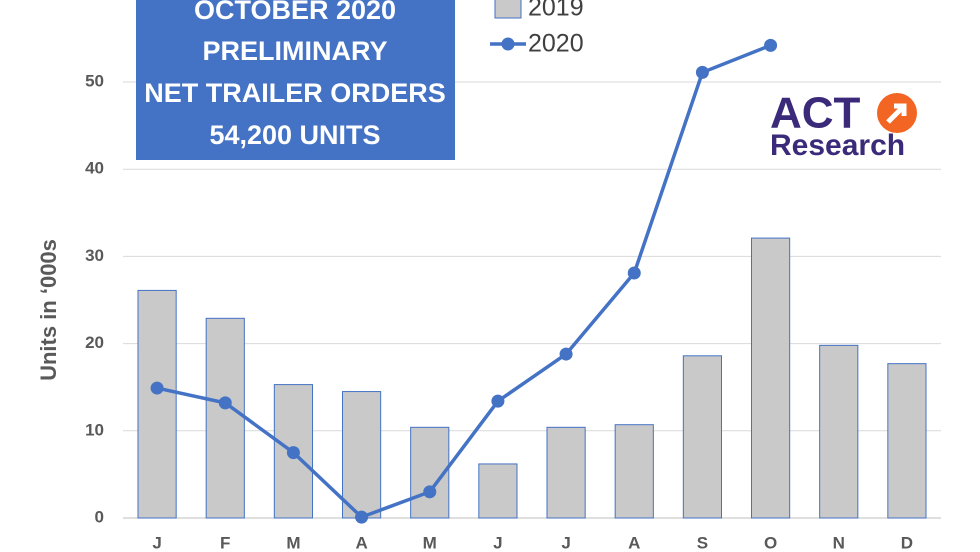  I want to click on legend-label: 2019, so click(556, 11).